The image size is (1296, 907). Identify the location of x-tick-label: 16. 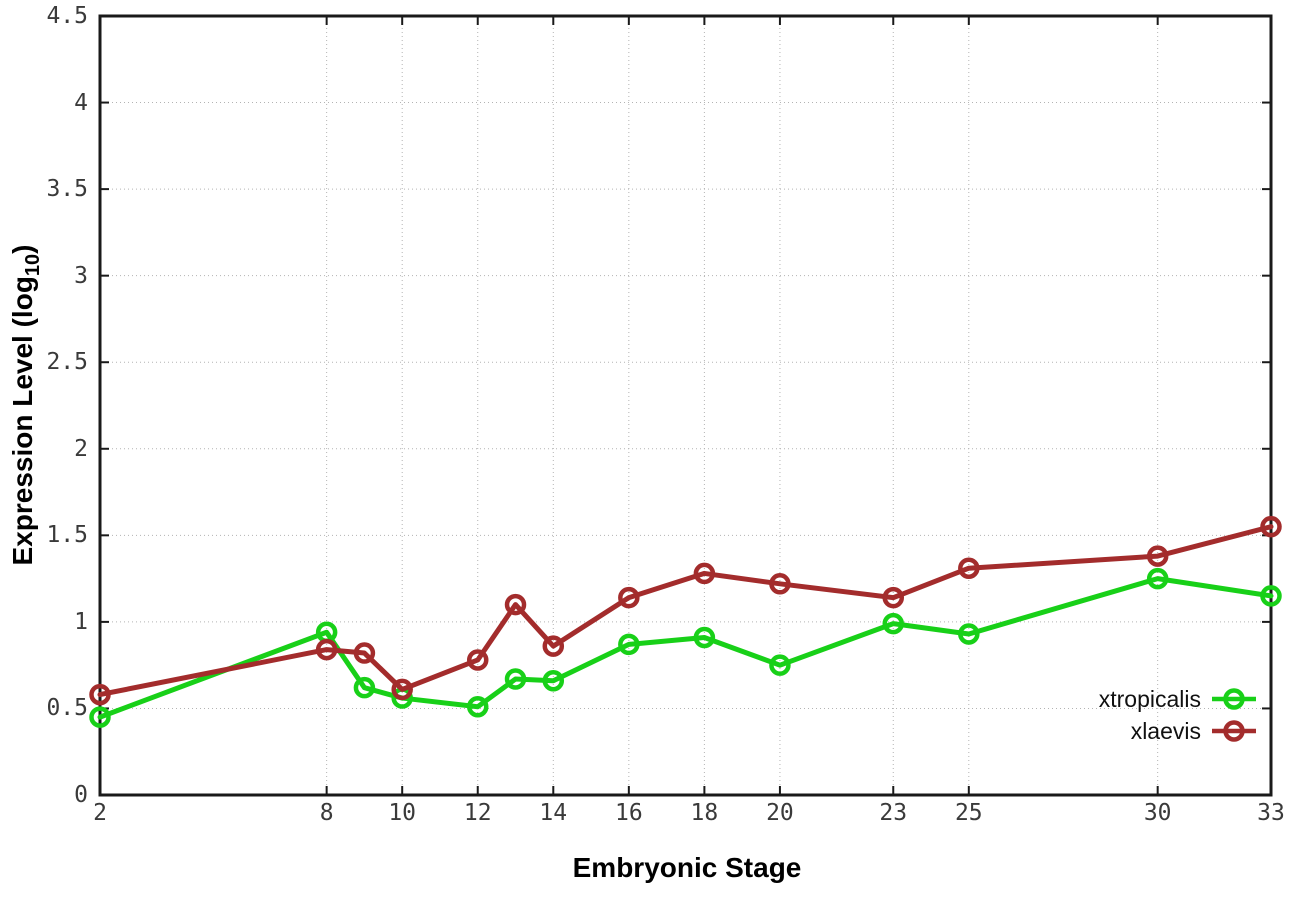
(628, 813).